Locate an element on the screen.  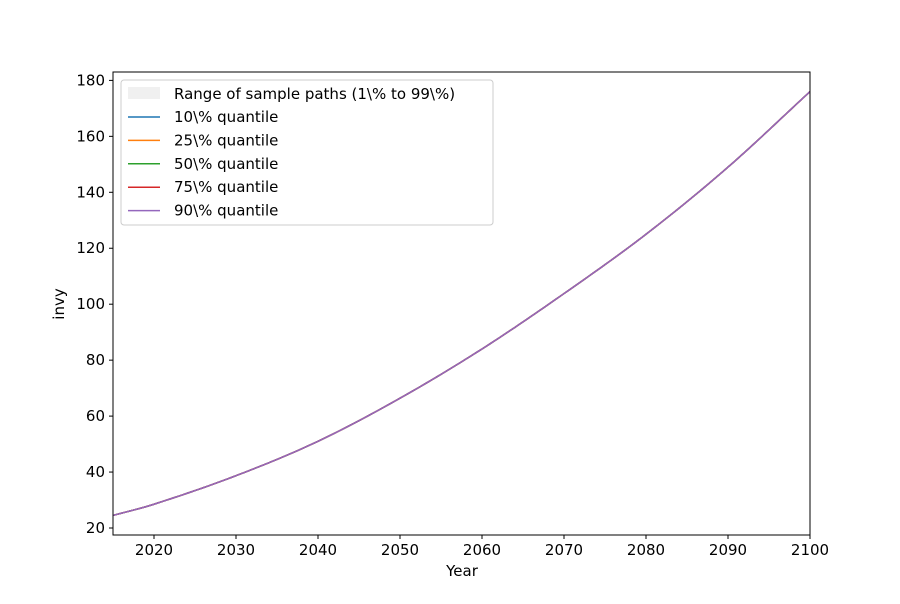
y-tick-label: 80 is located at coordinates (95, 360).